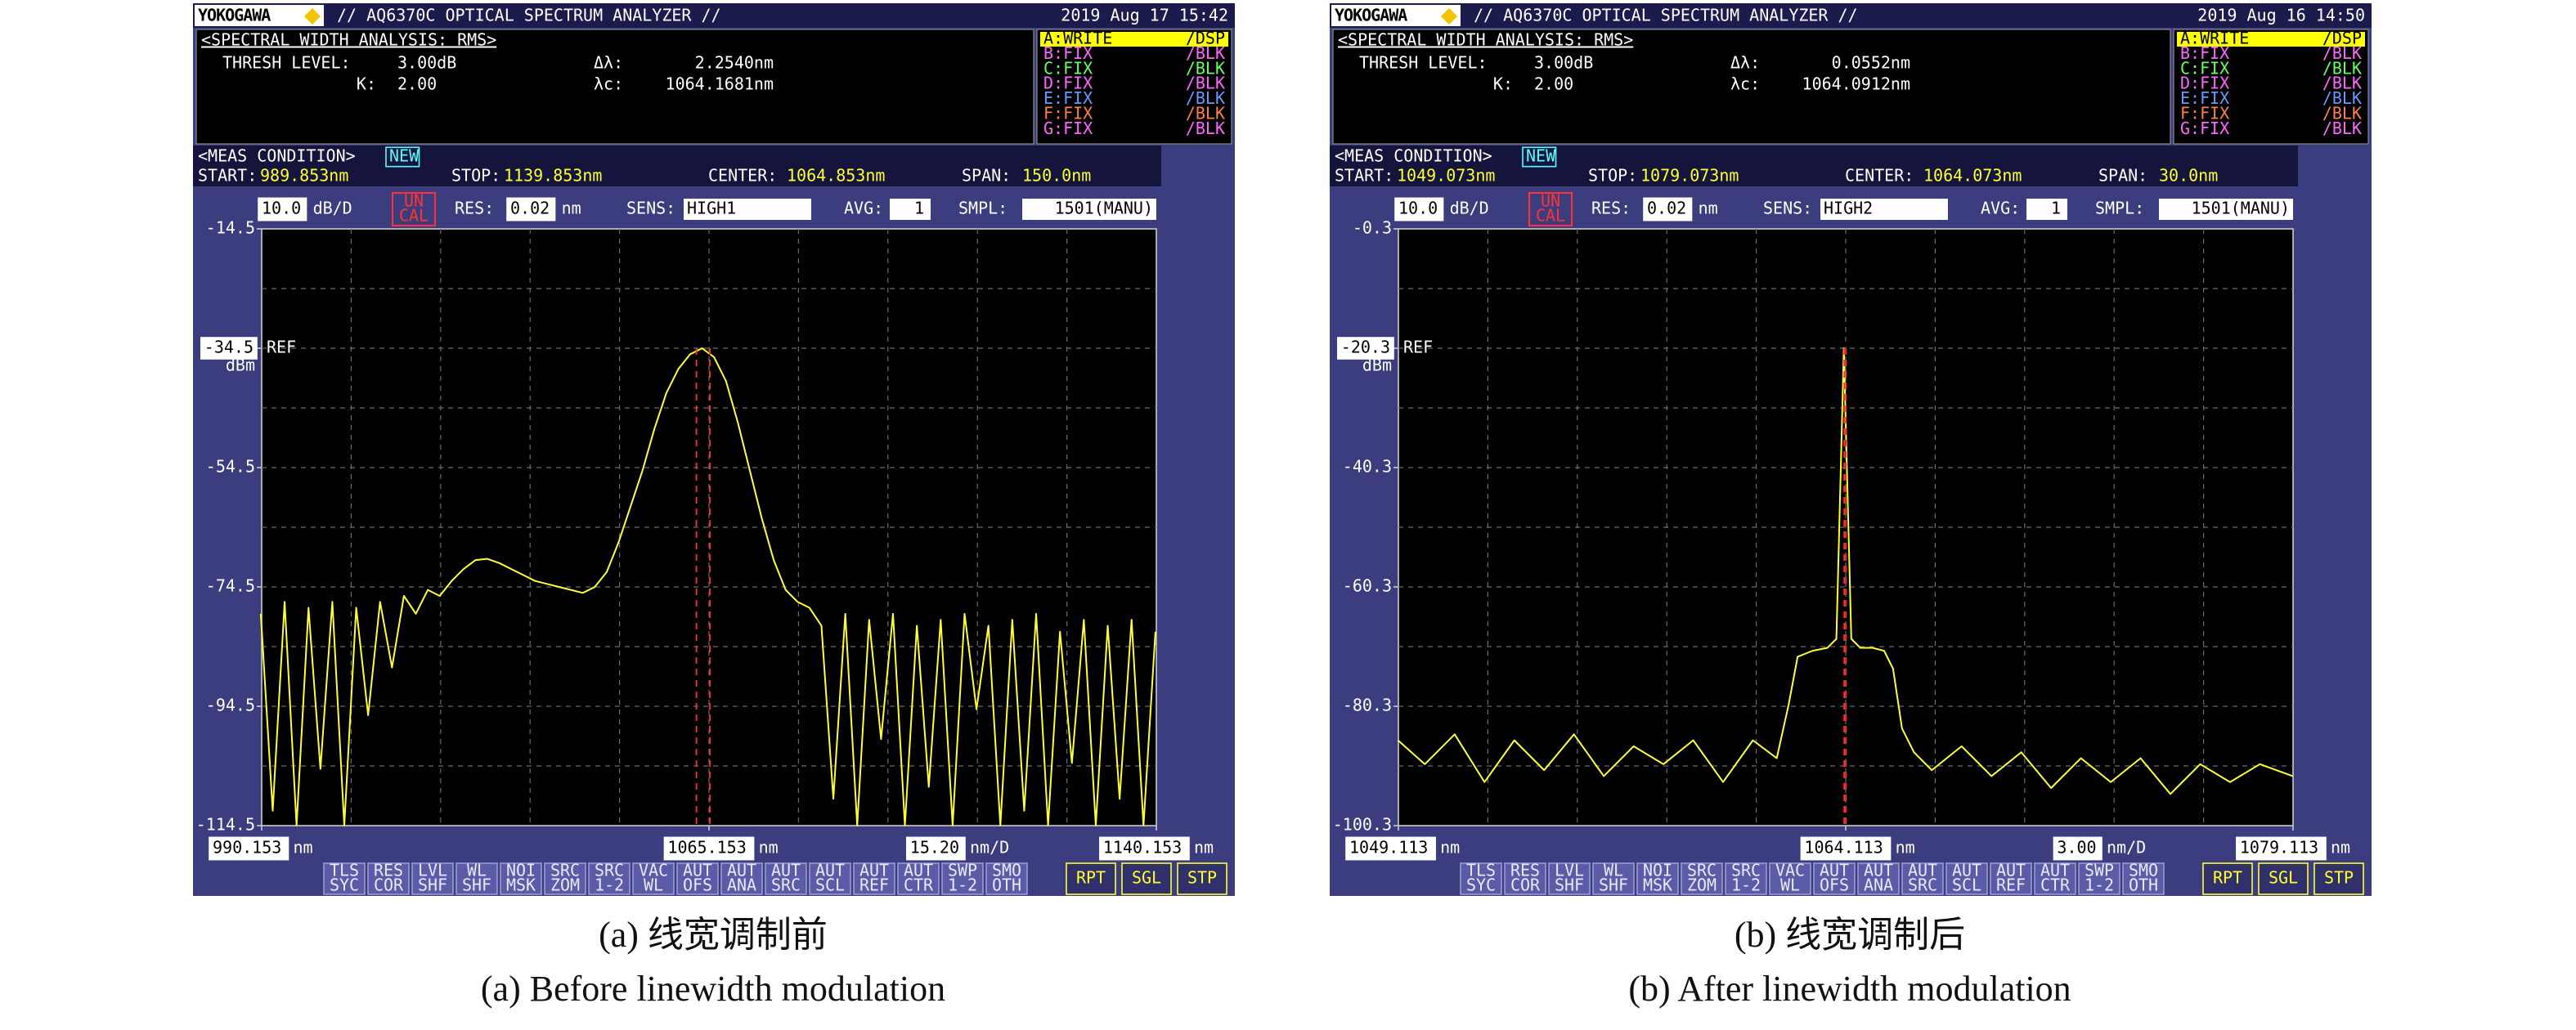 This screenshot has height=1030, width=2576. Describe the element at coordinates (1068, 128) in the screenshot. I see `trace-id: G:FIX` at that location.